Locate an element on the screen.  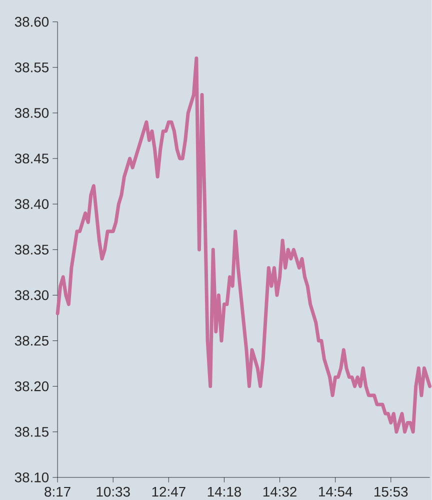
y-tick-label: 38.30 is located at coordinates (31, 295).